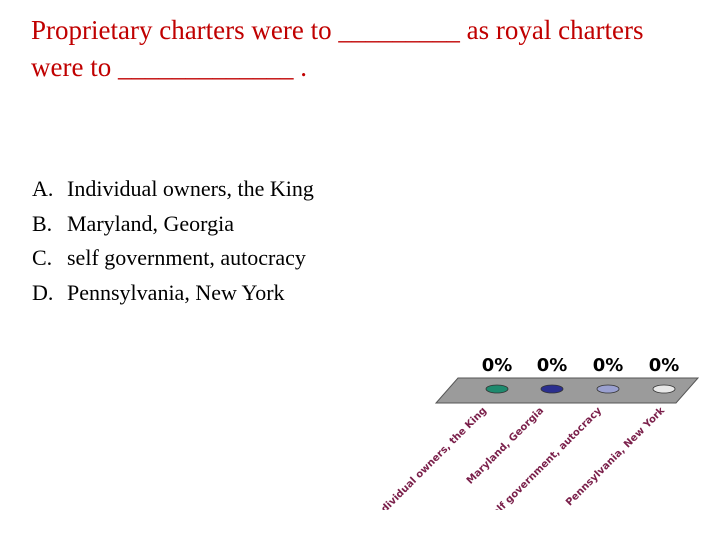  Describe the element at coordinates (169, 67) in the screenshot. I see `question-line-2: were to _____________ .` at that location.